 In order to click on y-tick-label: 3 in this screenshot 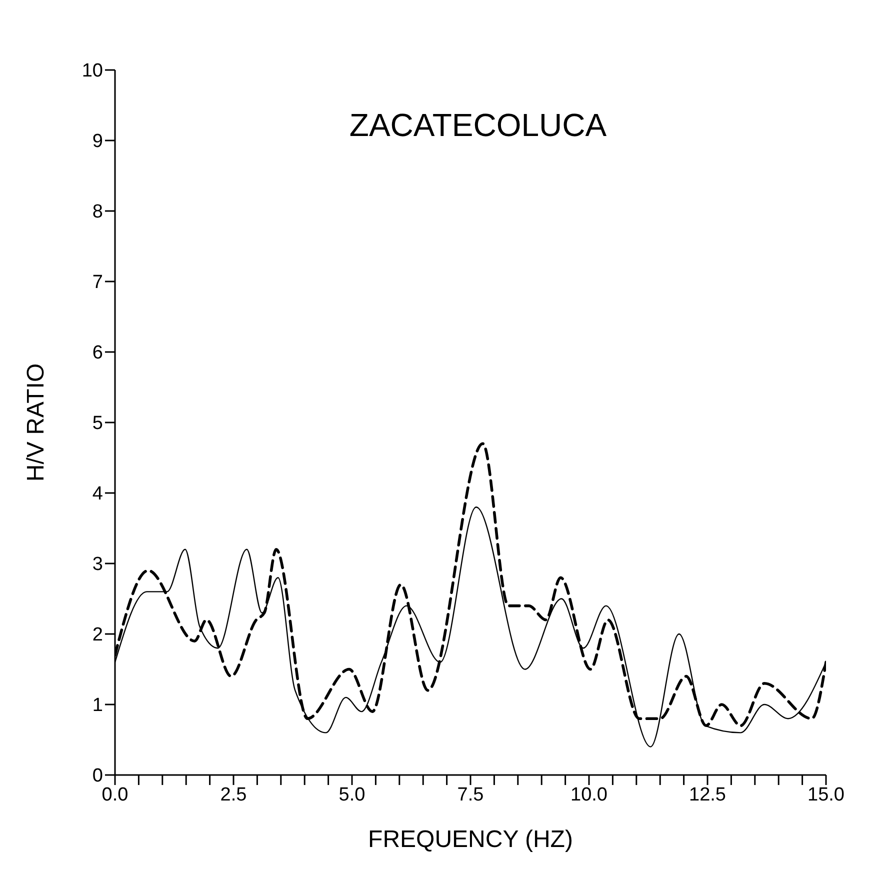, I will do `click(97, 565)`.